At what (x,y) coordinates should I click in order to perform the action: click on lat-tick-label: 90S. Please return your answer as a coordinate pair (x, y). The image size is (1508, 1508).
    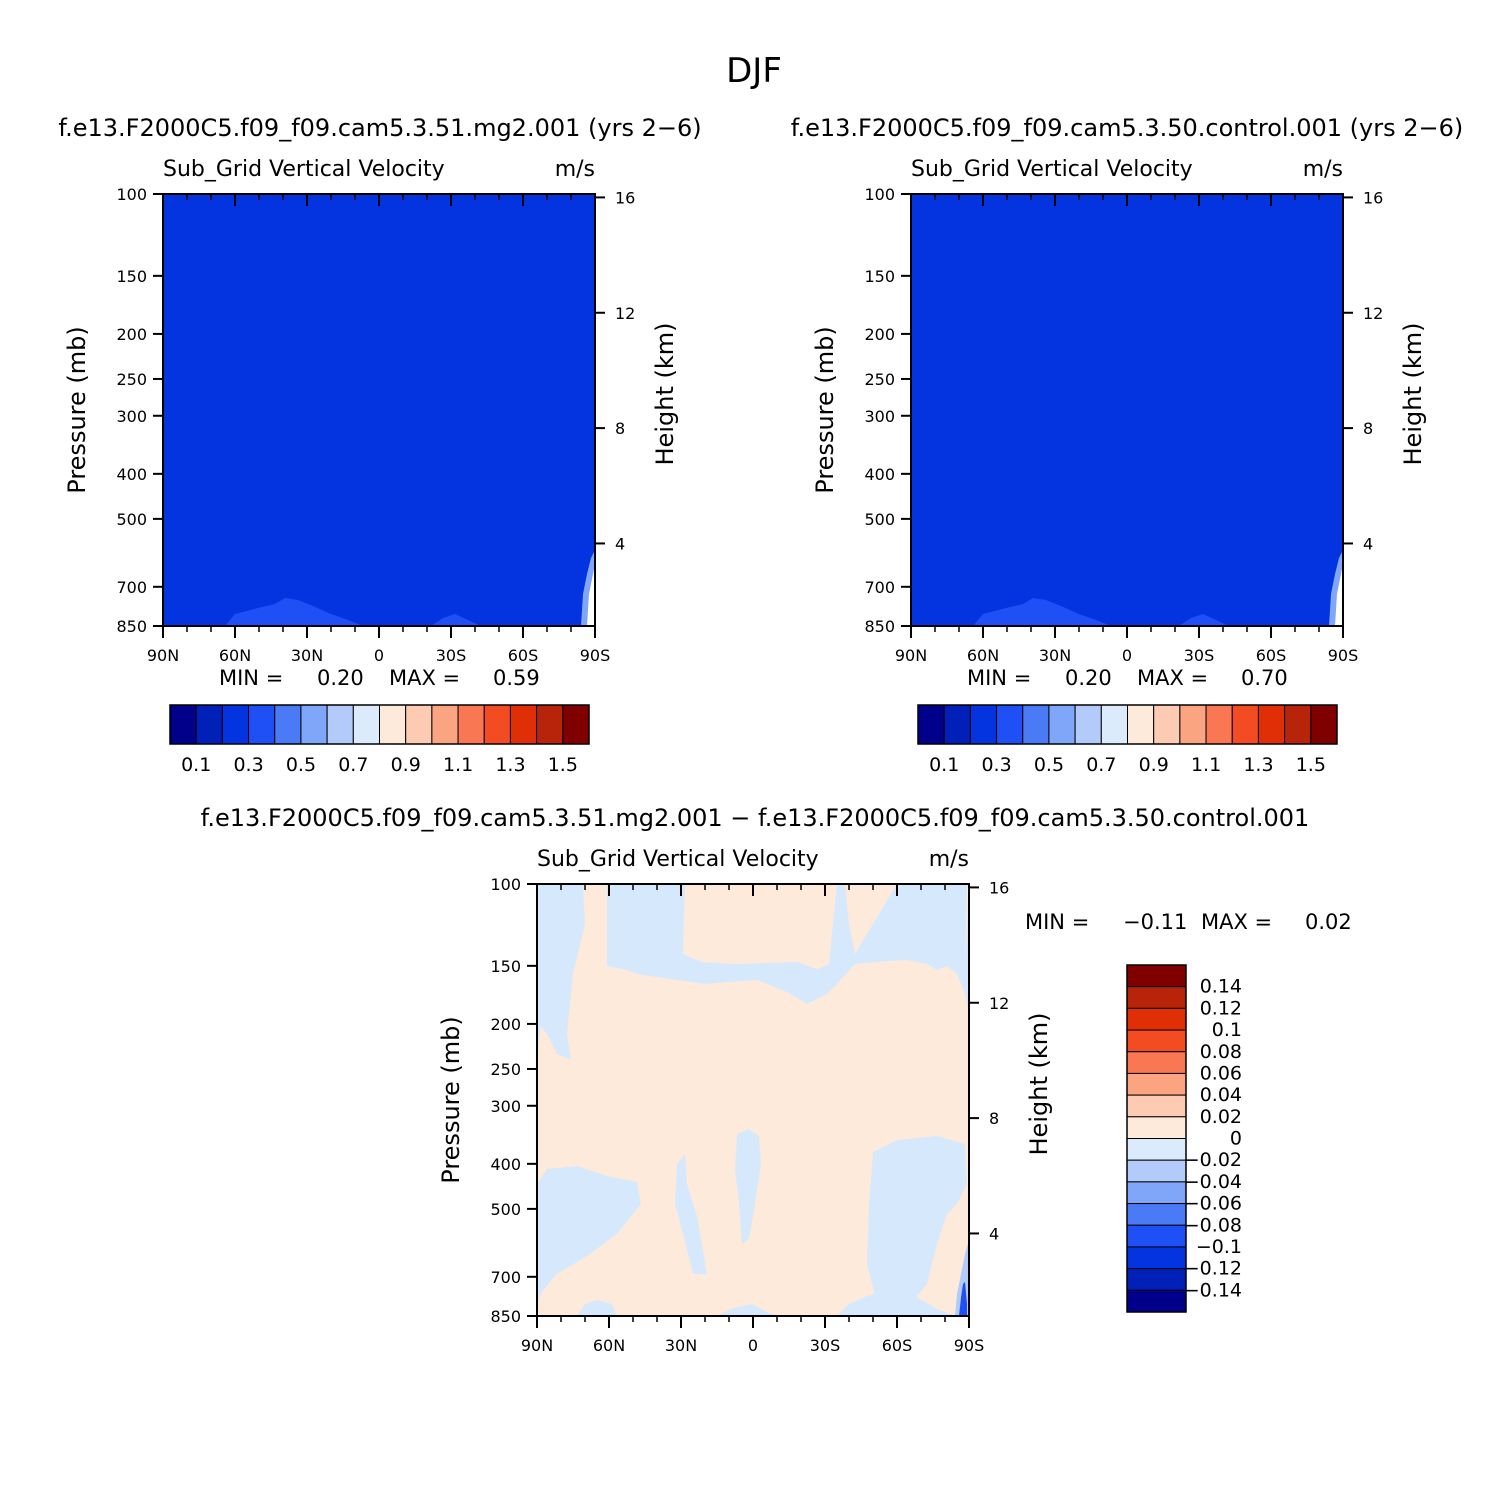
    Looking at the image, I should click on (969, 1345).